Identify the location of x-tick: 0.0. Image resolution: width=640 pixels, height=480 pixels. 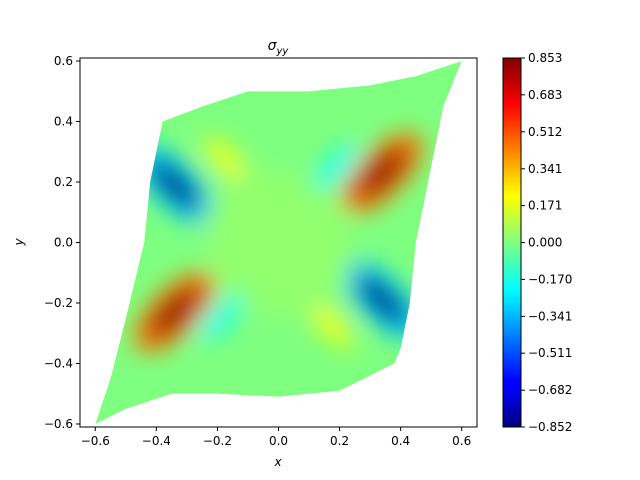
(278, 437).